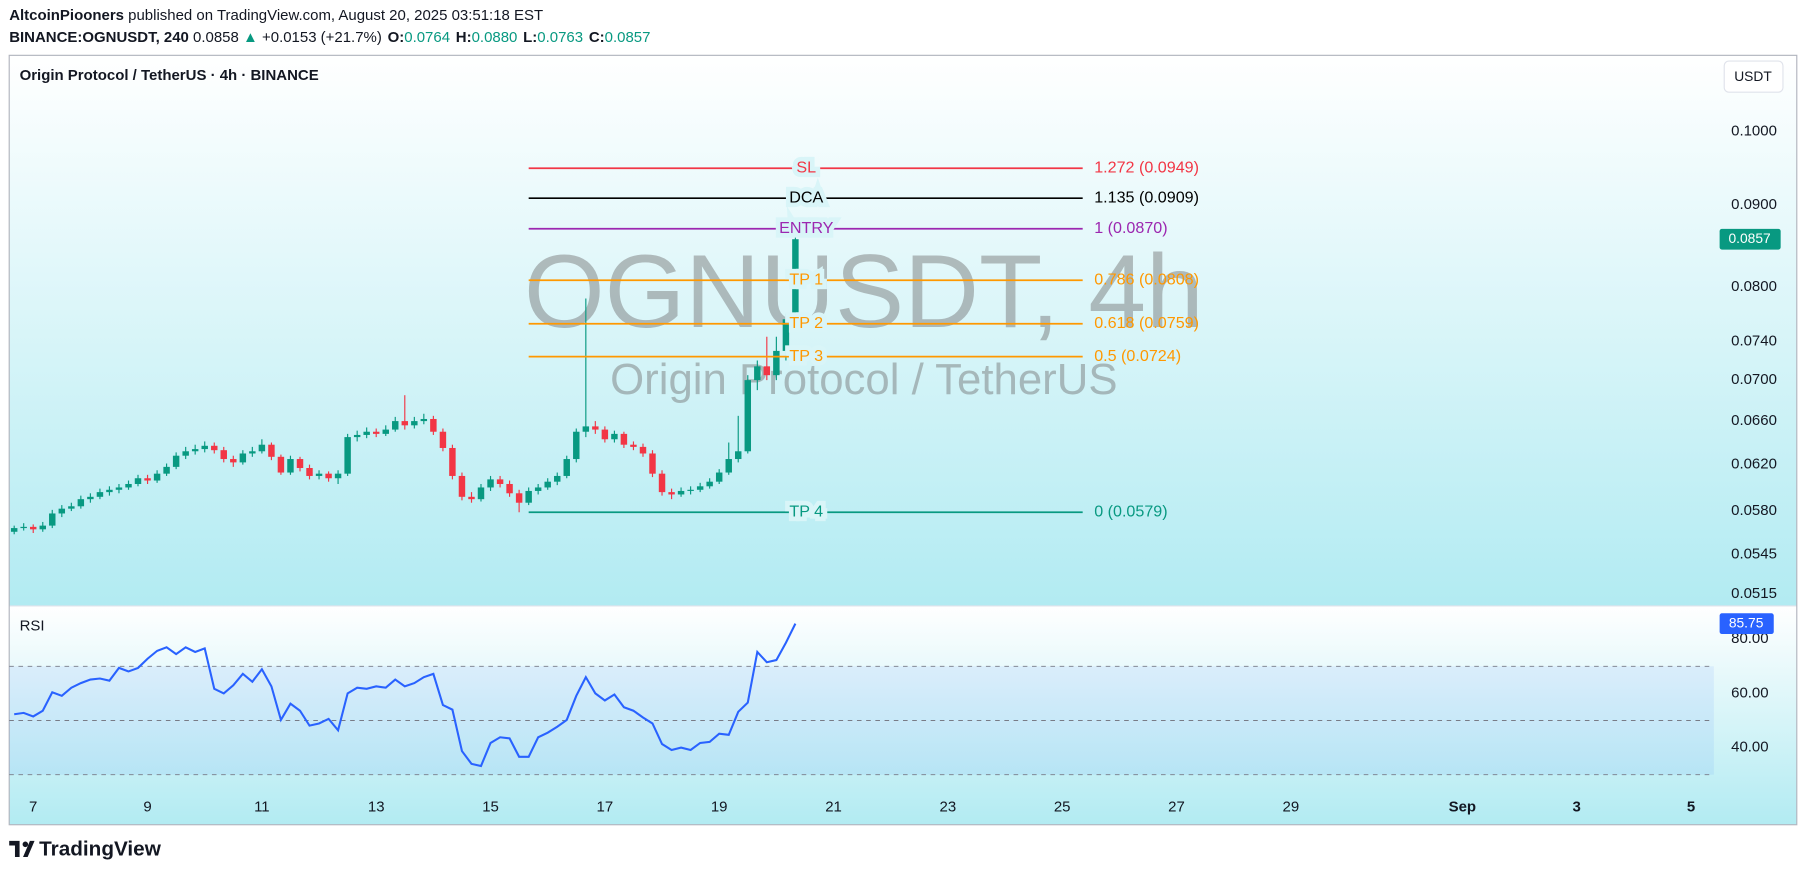 The image size is (1806, 872). What do you see at coordinates (948, 806) in the screenshot?
I see `x-tick-label: 23` at bounding box center [948, 806].